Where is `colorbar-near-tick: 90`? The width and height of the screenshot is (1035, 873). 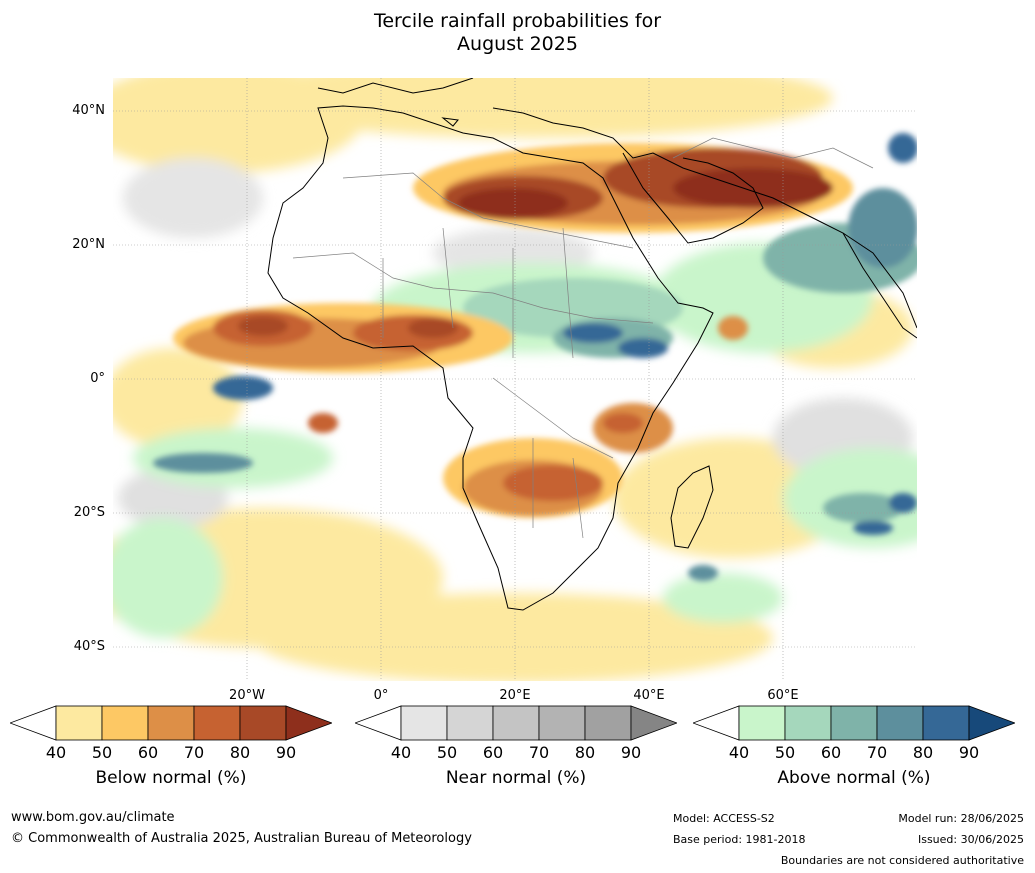
colorbar-near-tick: 90 is located at coordinates (631, 752).